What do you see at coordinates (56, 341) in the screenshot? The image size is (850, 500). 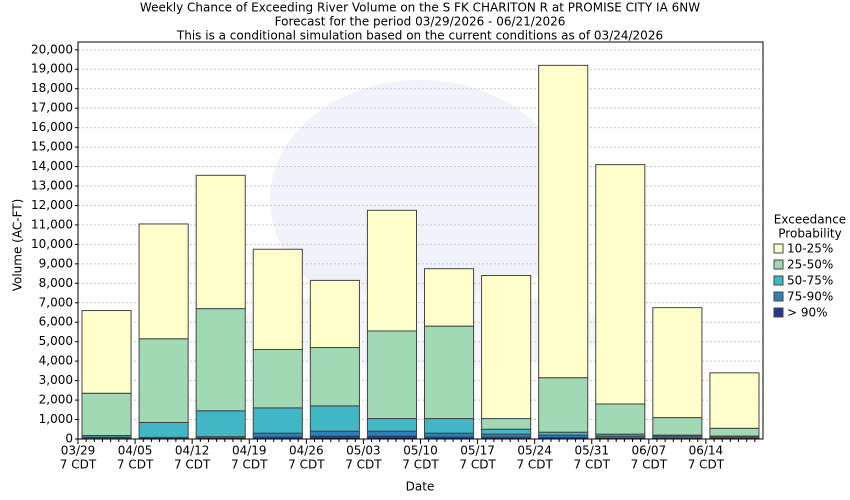 I see `y-tick-label: 5,000` at bounding box center [56, 341].